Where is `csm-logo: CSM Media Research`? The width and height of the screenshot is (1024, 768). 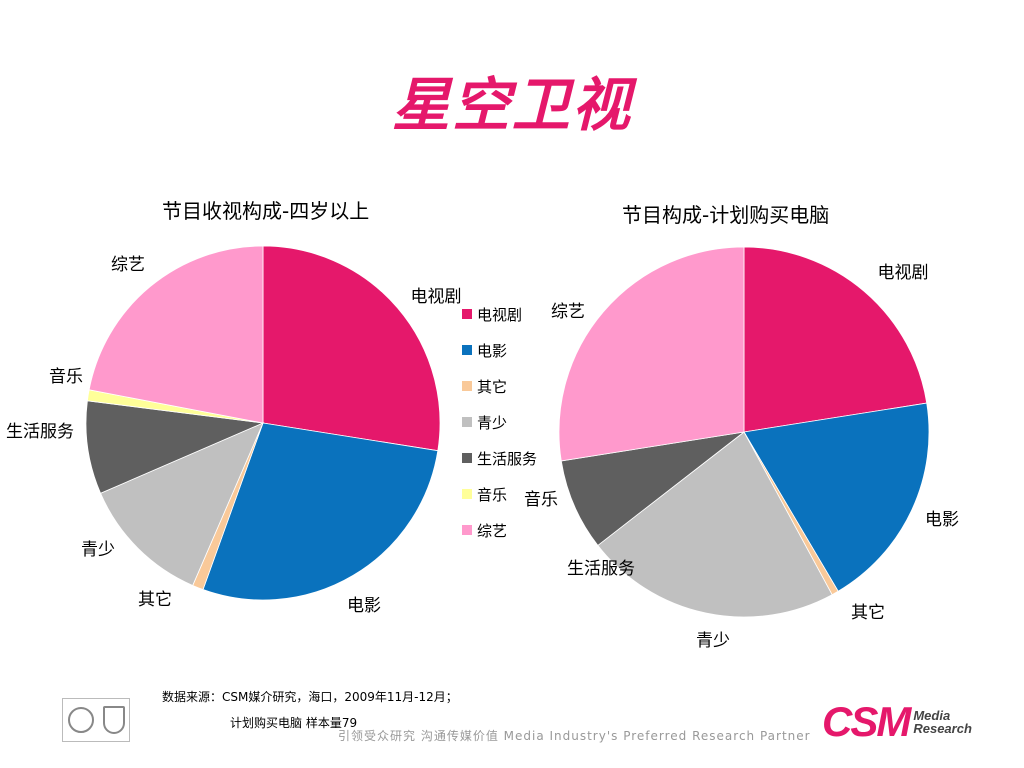
csm-logo: CSM Media Research is located at coordinates (897, 721).